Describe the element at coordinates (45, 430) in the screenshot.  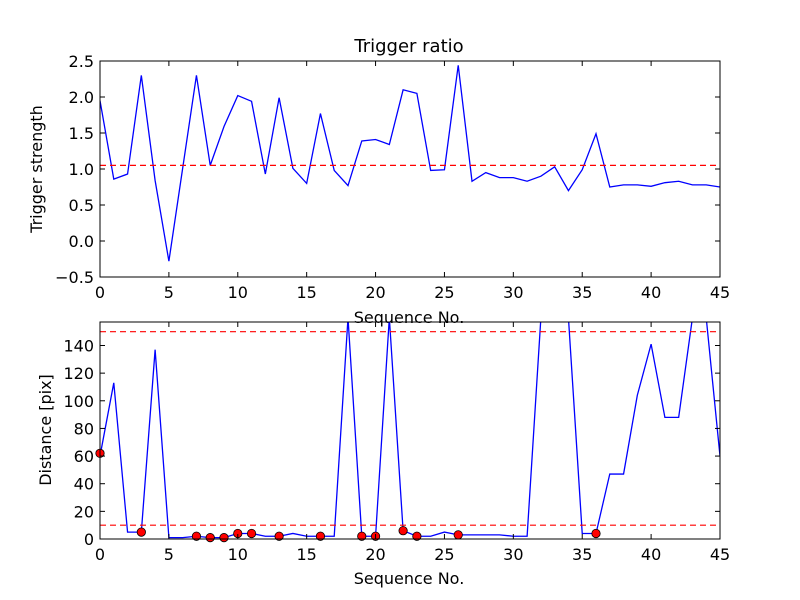
I see `y-axis-label: Distance [pix]` at that location.